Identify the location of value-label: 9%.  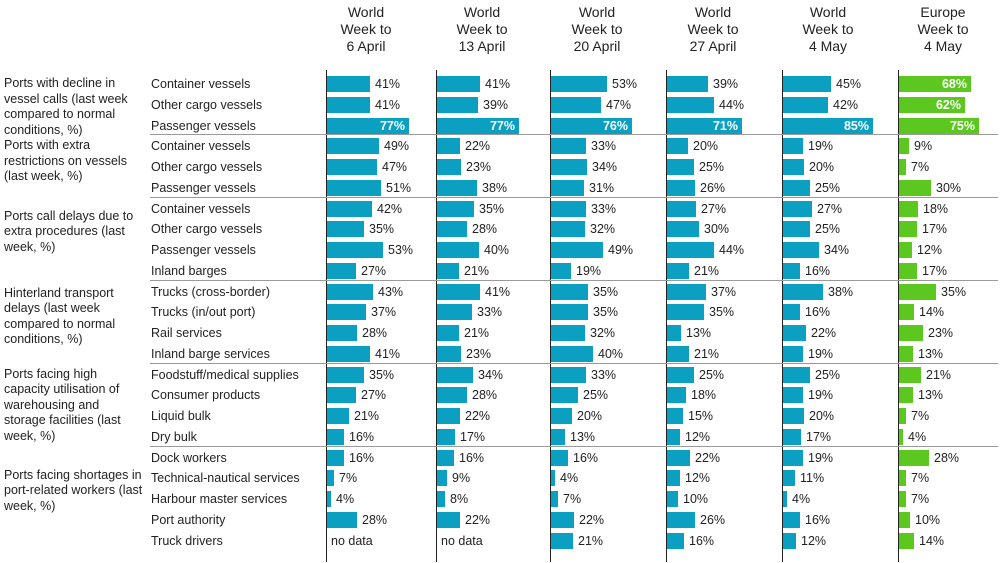
(923, 146).